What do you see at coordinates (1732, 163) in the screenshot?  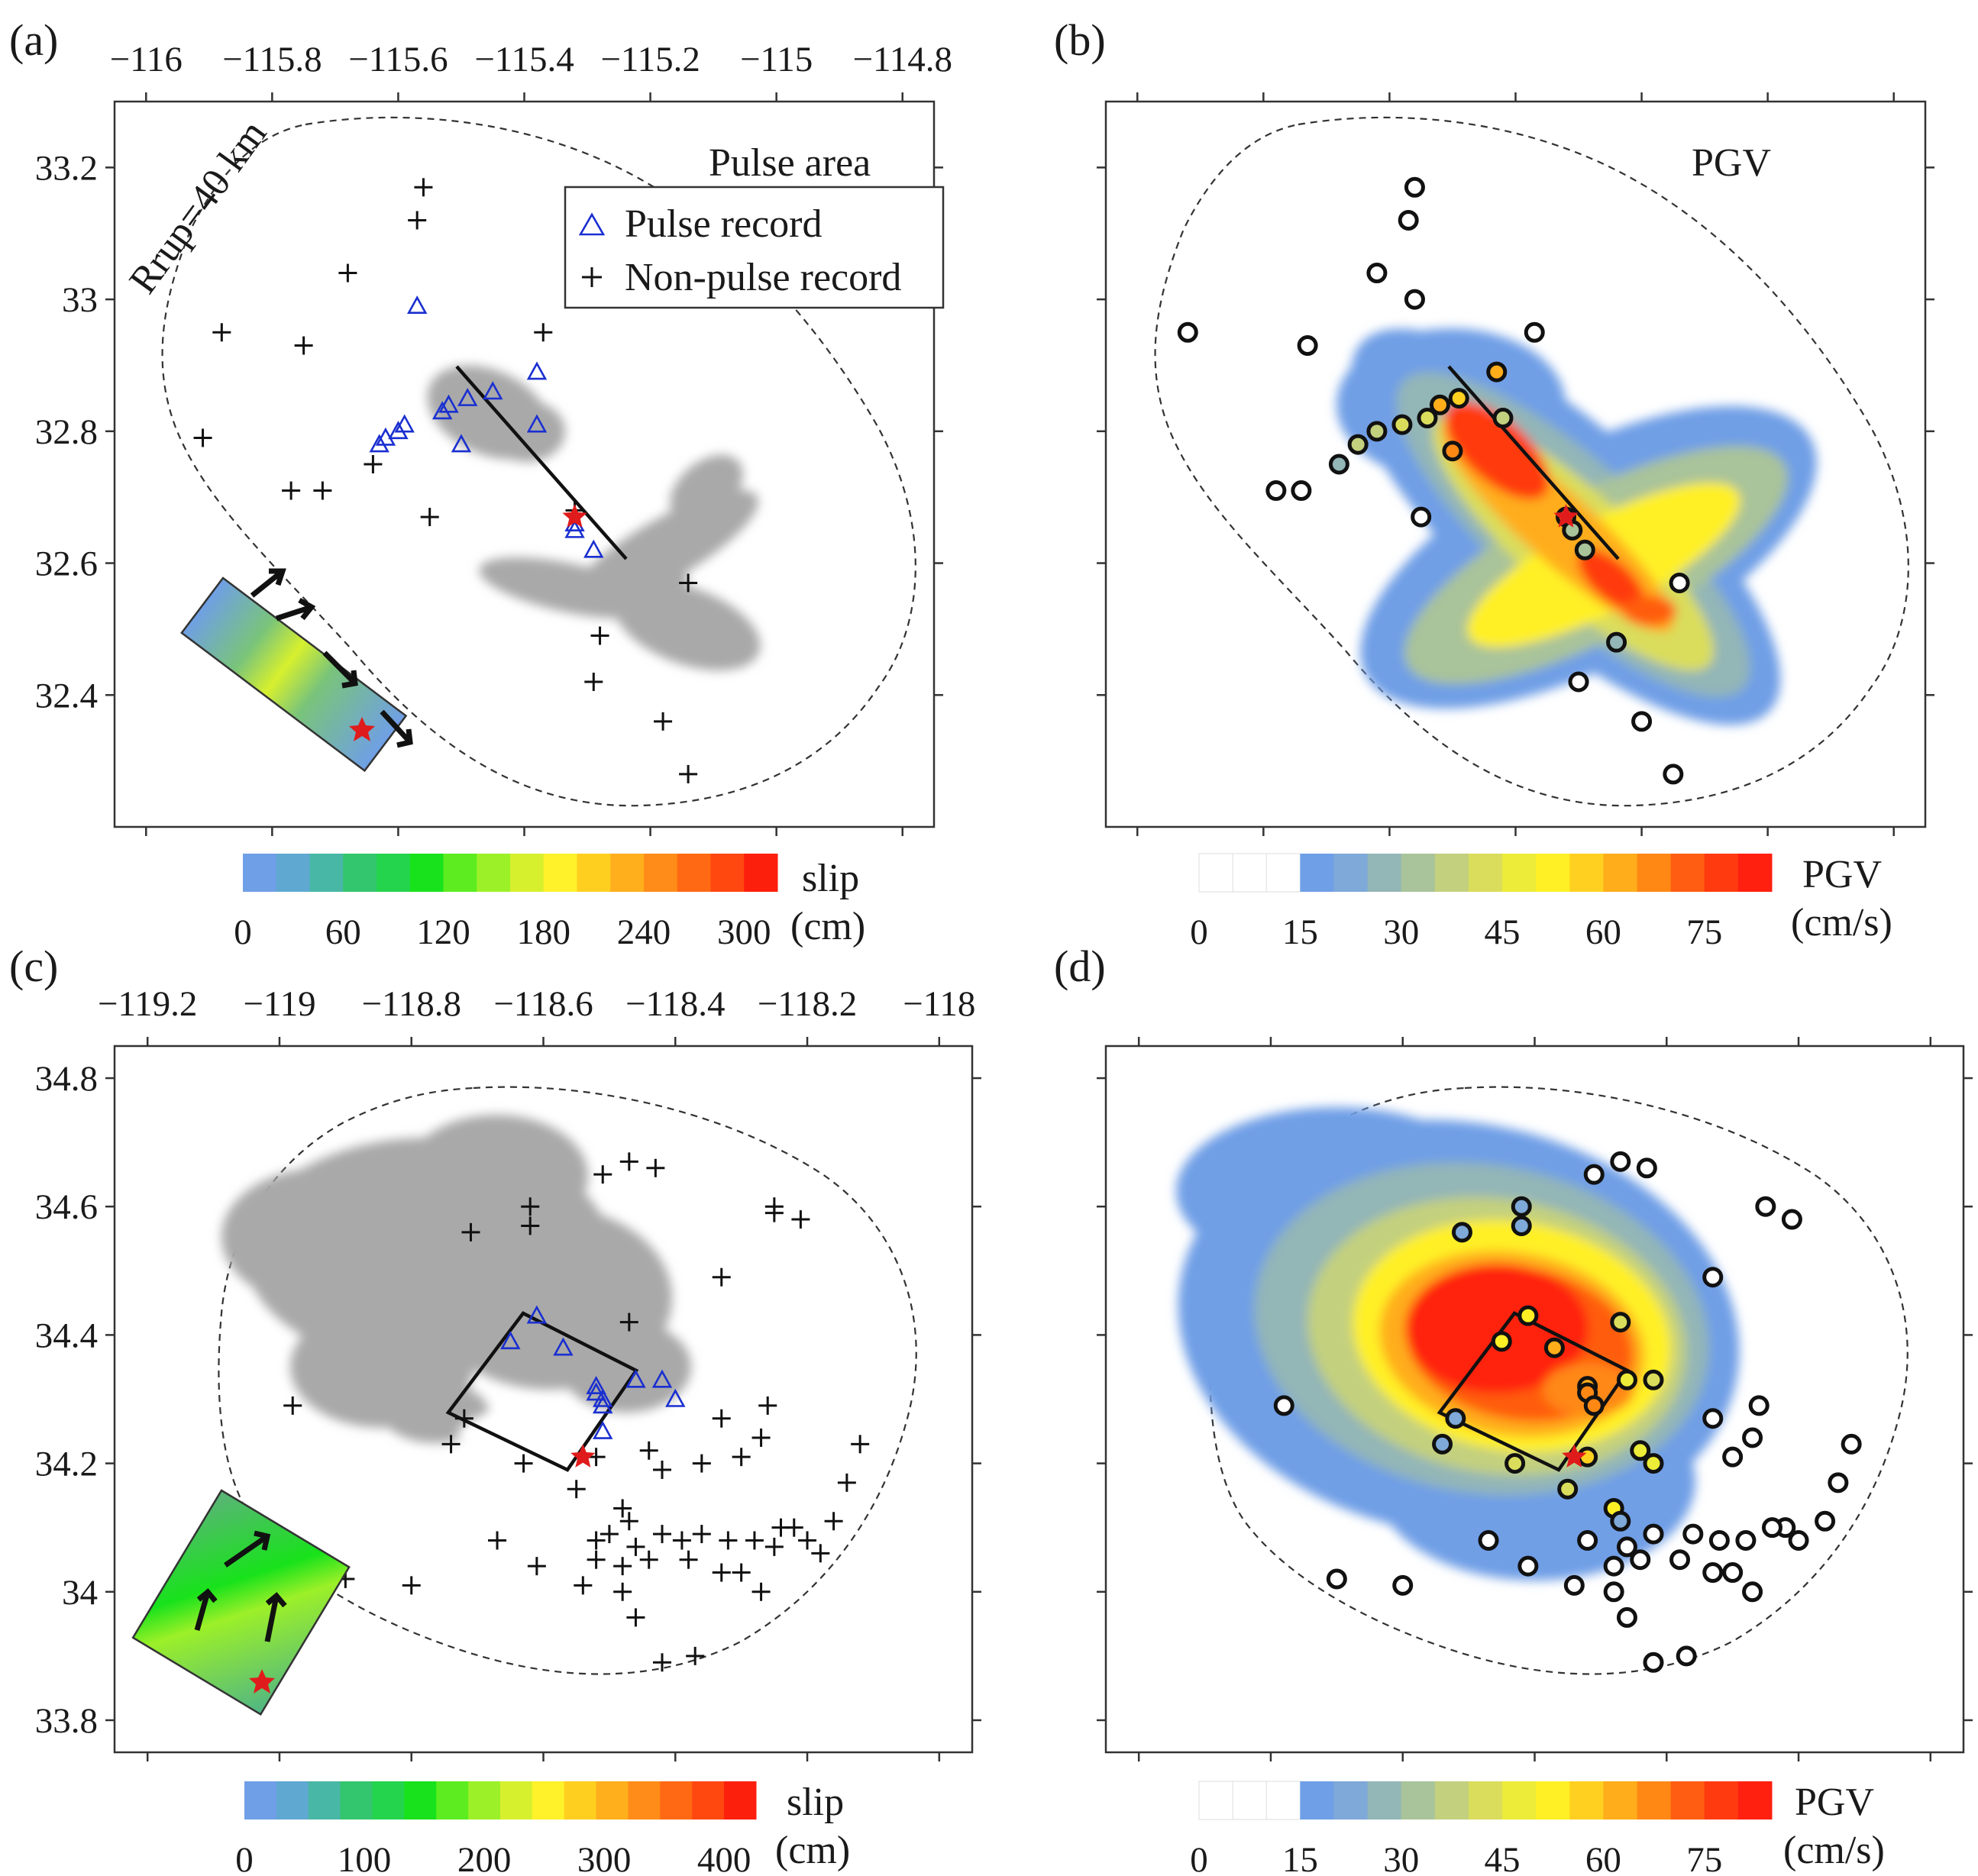 I see `pgv-label-b: PGV` at bounding box center [1732, 163].